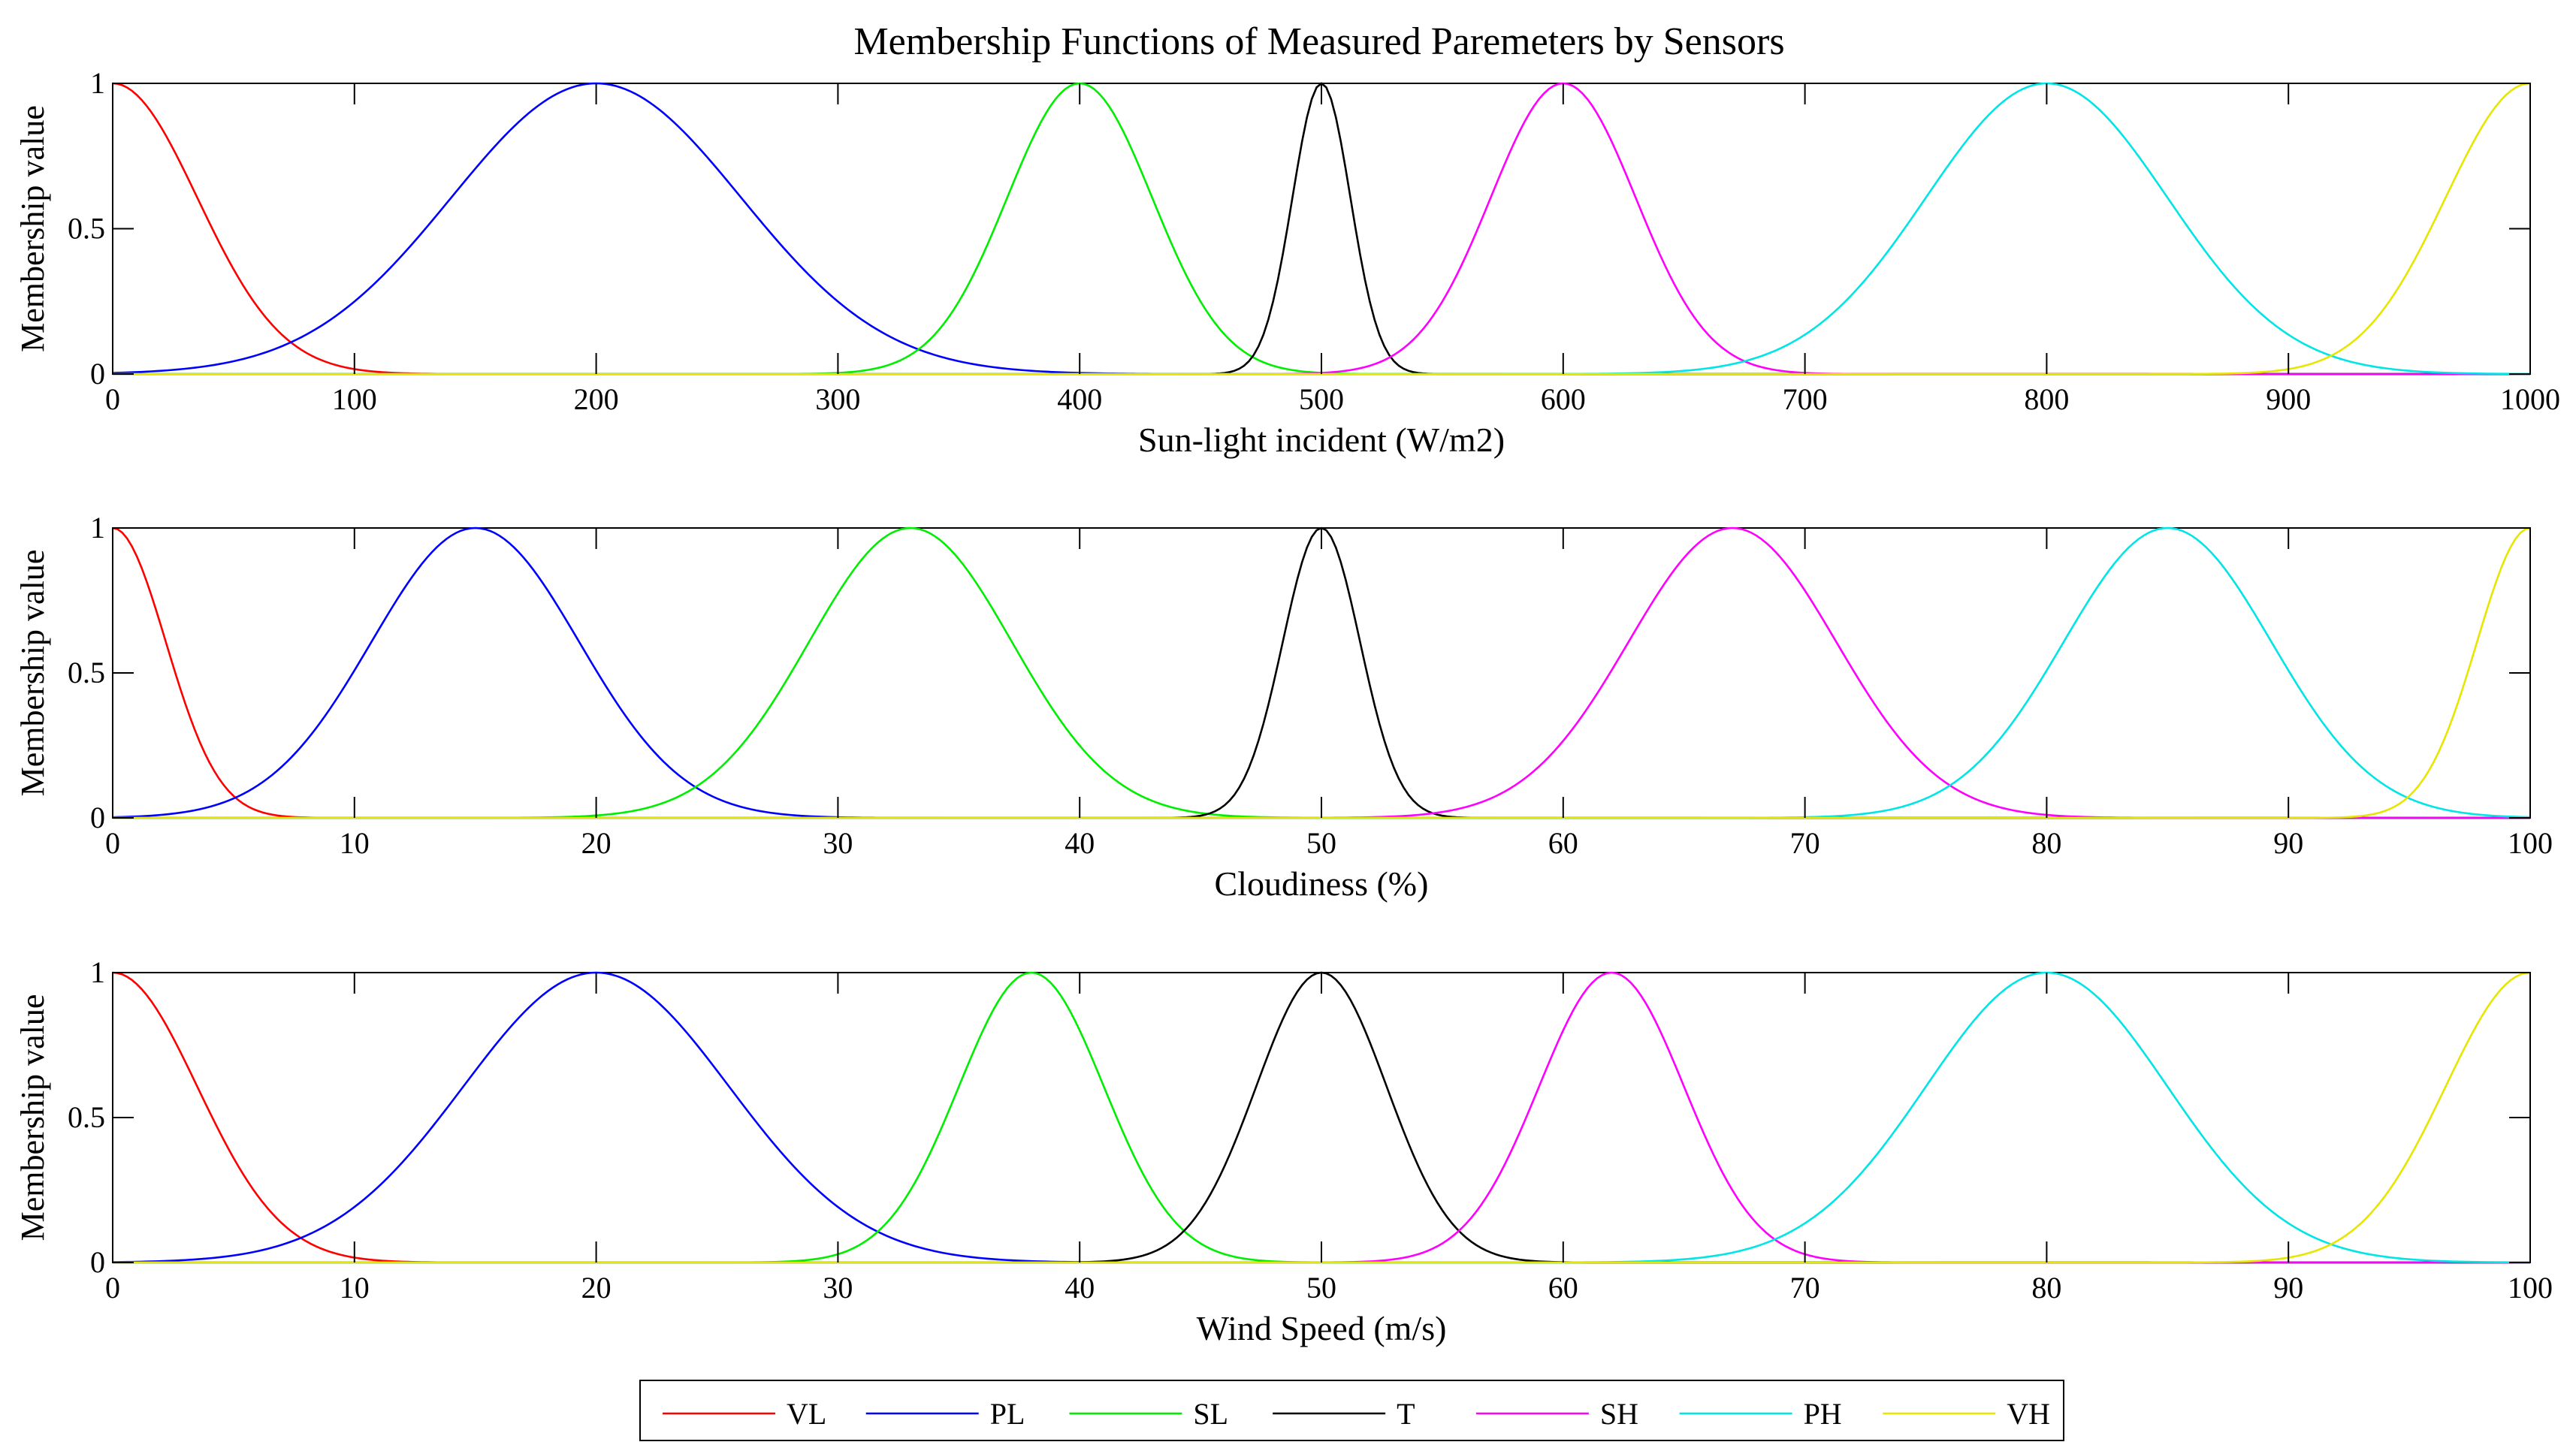 The image size is (2576, 1448). I want to click on x-tick-label: 900, so click(2288, 399).